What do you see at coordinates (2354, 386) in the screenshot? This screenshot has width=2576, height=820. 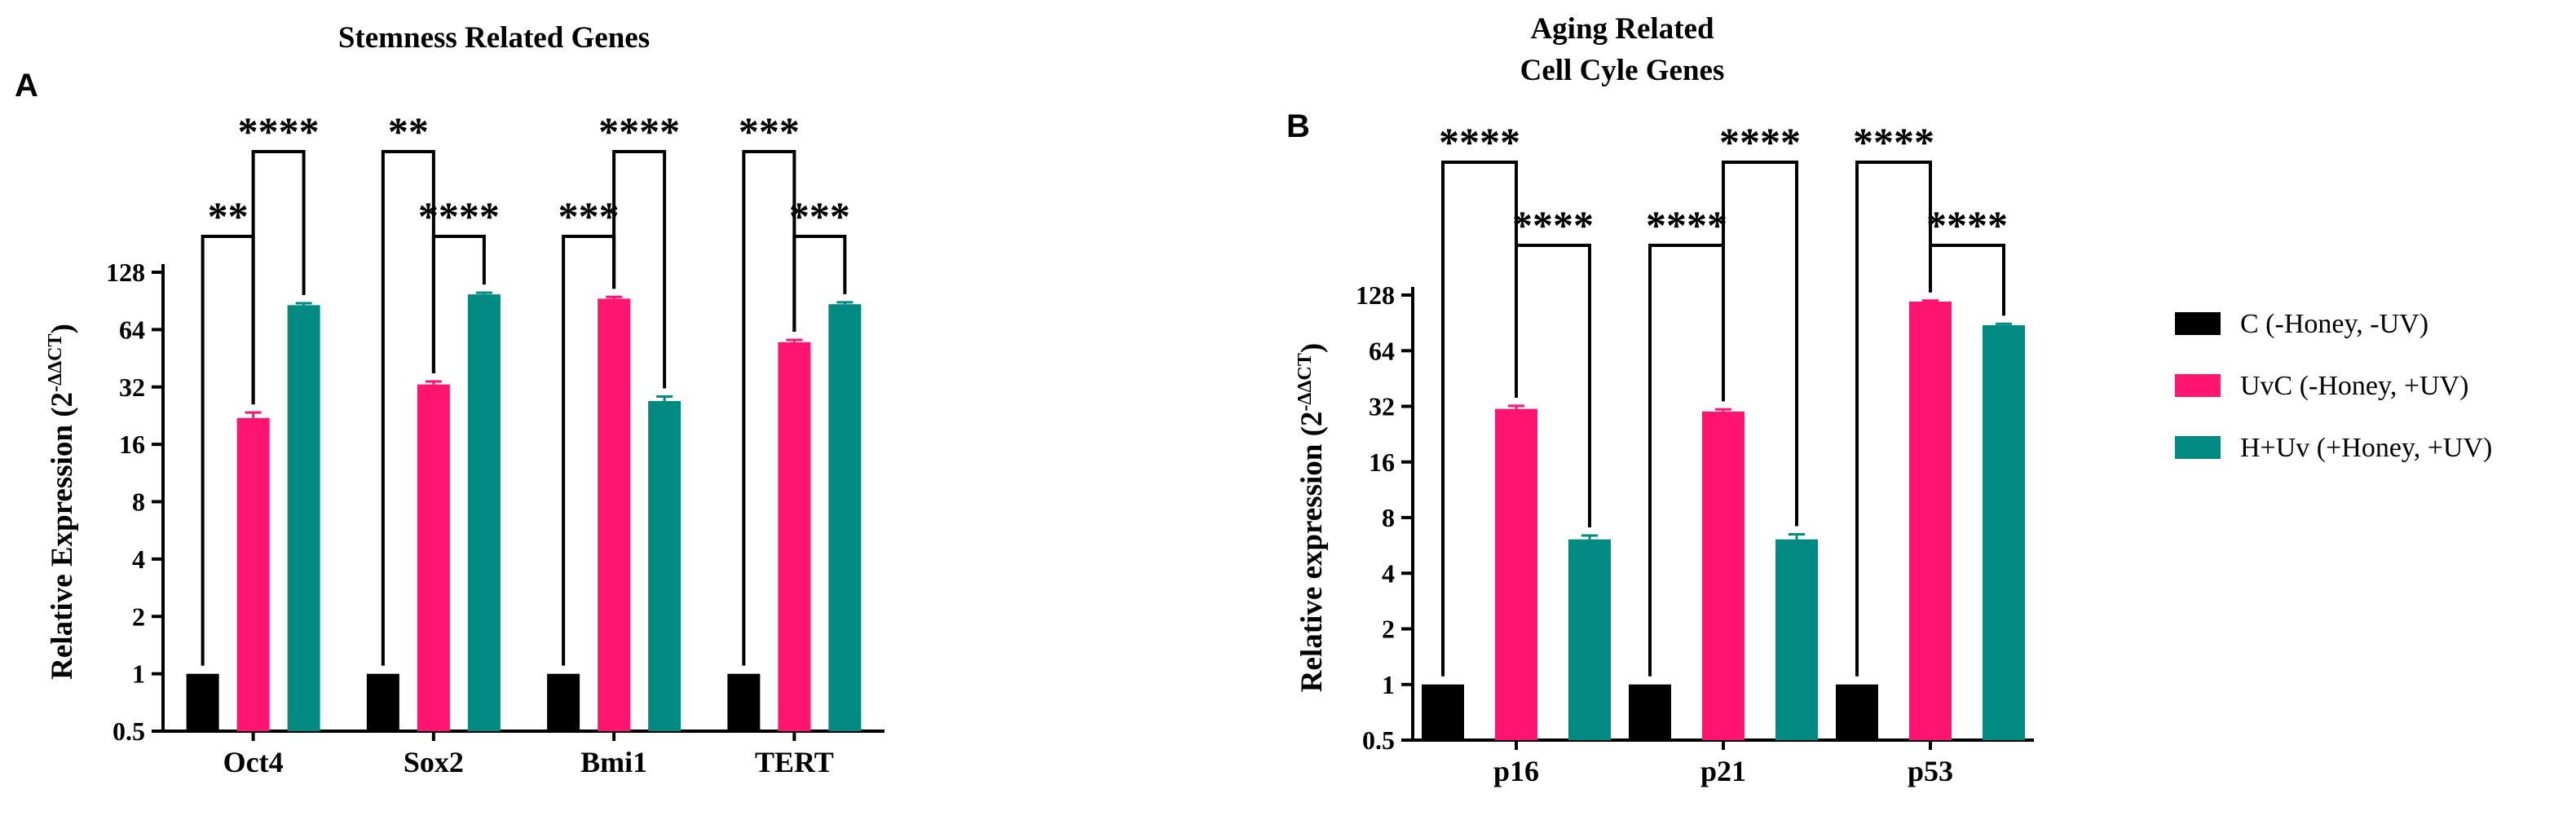 I see `legend-label-2: UvC (-Honey, +UV)` at bounding box center [2354, 386].